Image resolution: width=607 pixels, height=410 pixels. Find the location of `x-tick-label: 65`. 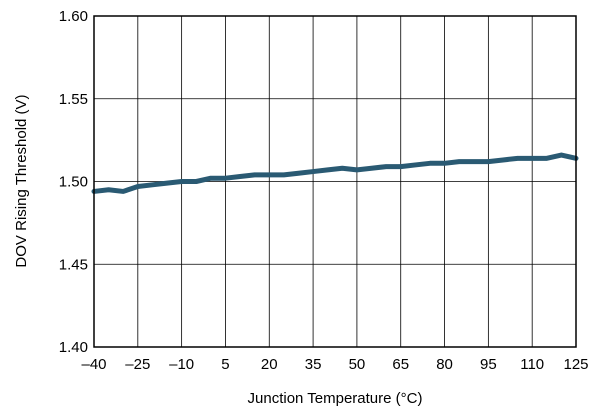

x-tick-label: 65 is located at coordinates (400, 364).